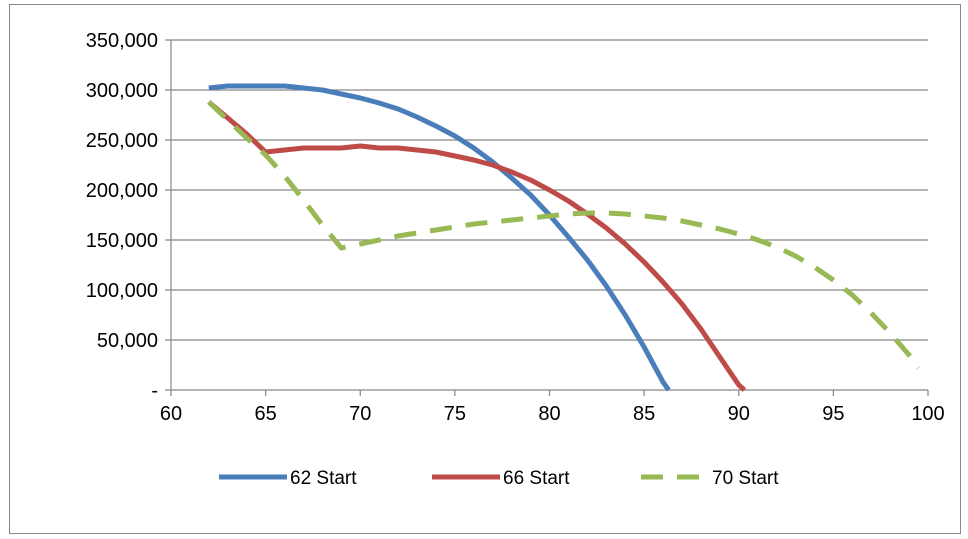  What do you see at coordinates (833, 414) in the screenshot?
I see `x-tick-label: 95` at bounding box center [833, 414].